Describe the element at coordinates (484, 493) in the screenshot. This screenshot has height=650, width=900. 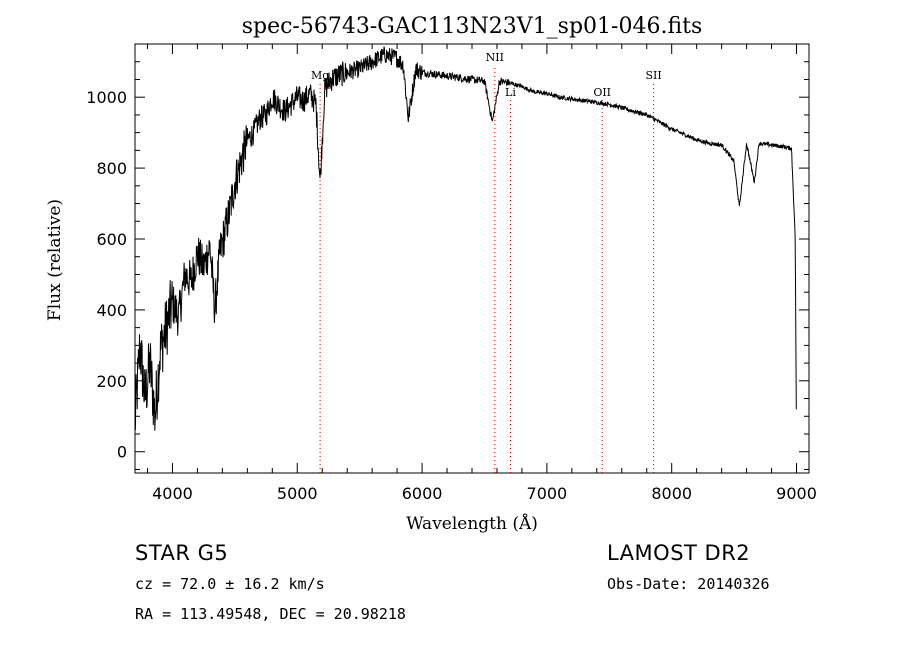
I see `x-tick-labels: 4000 5000 6000 7000 8000 9000` at that location.